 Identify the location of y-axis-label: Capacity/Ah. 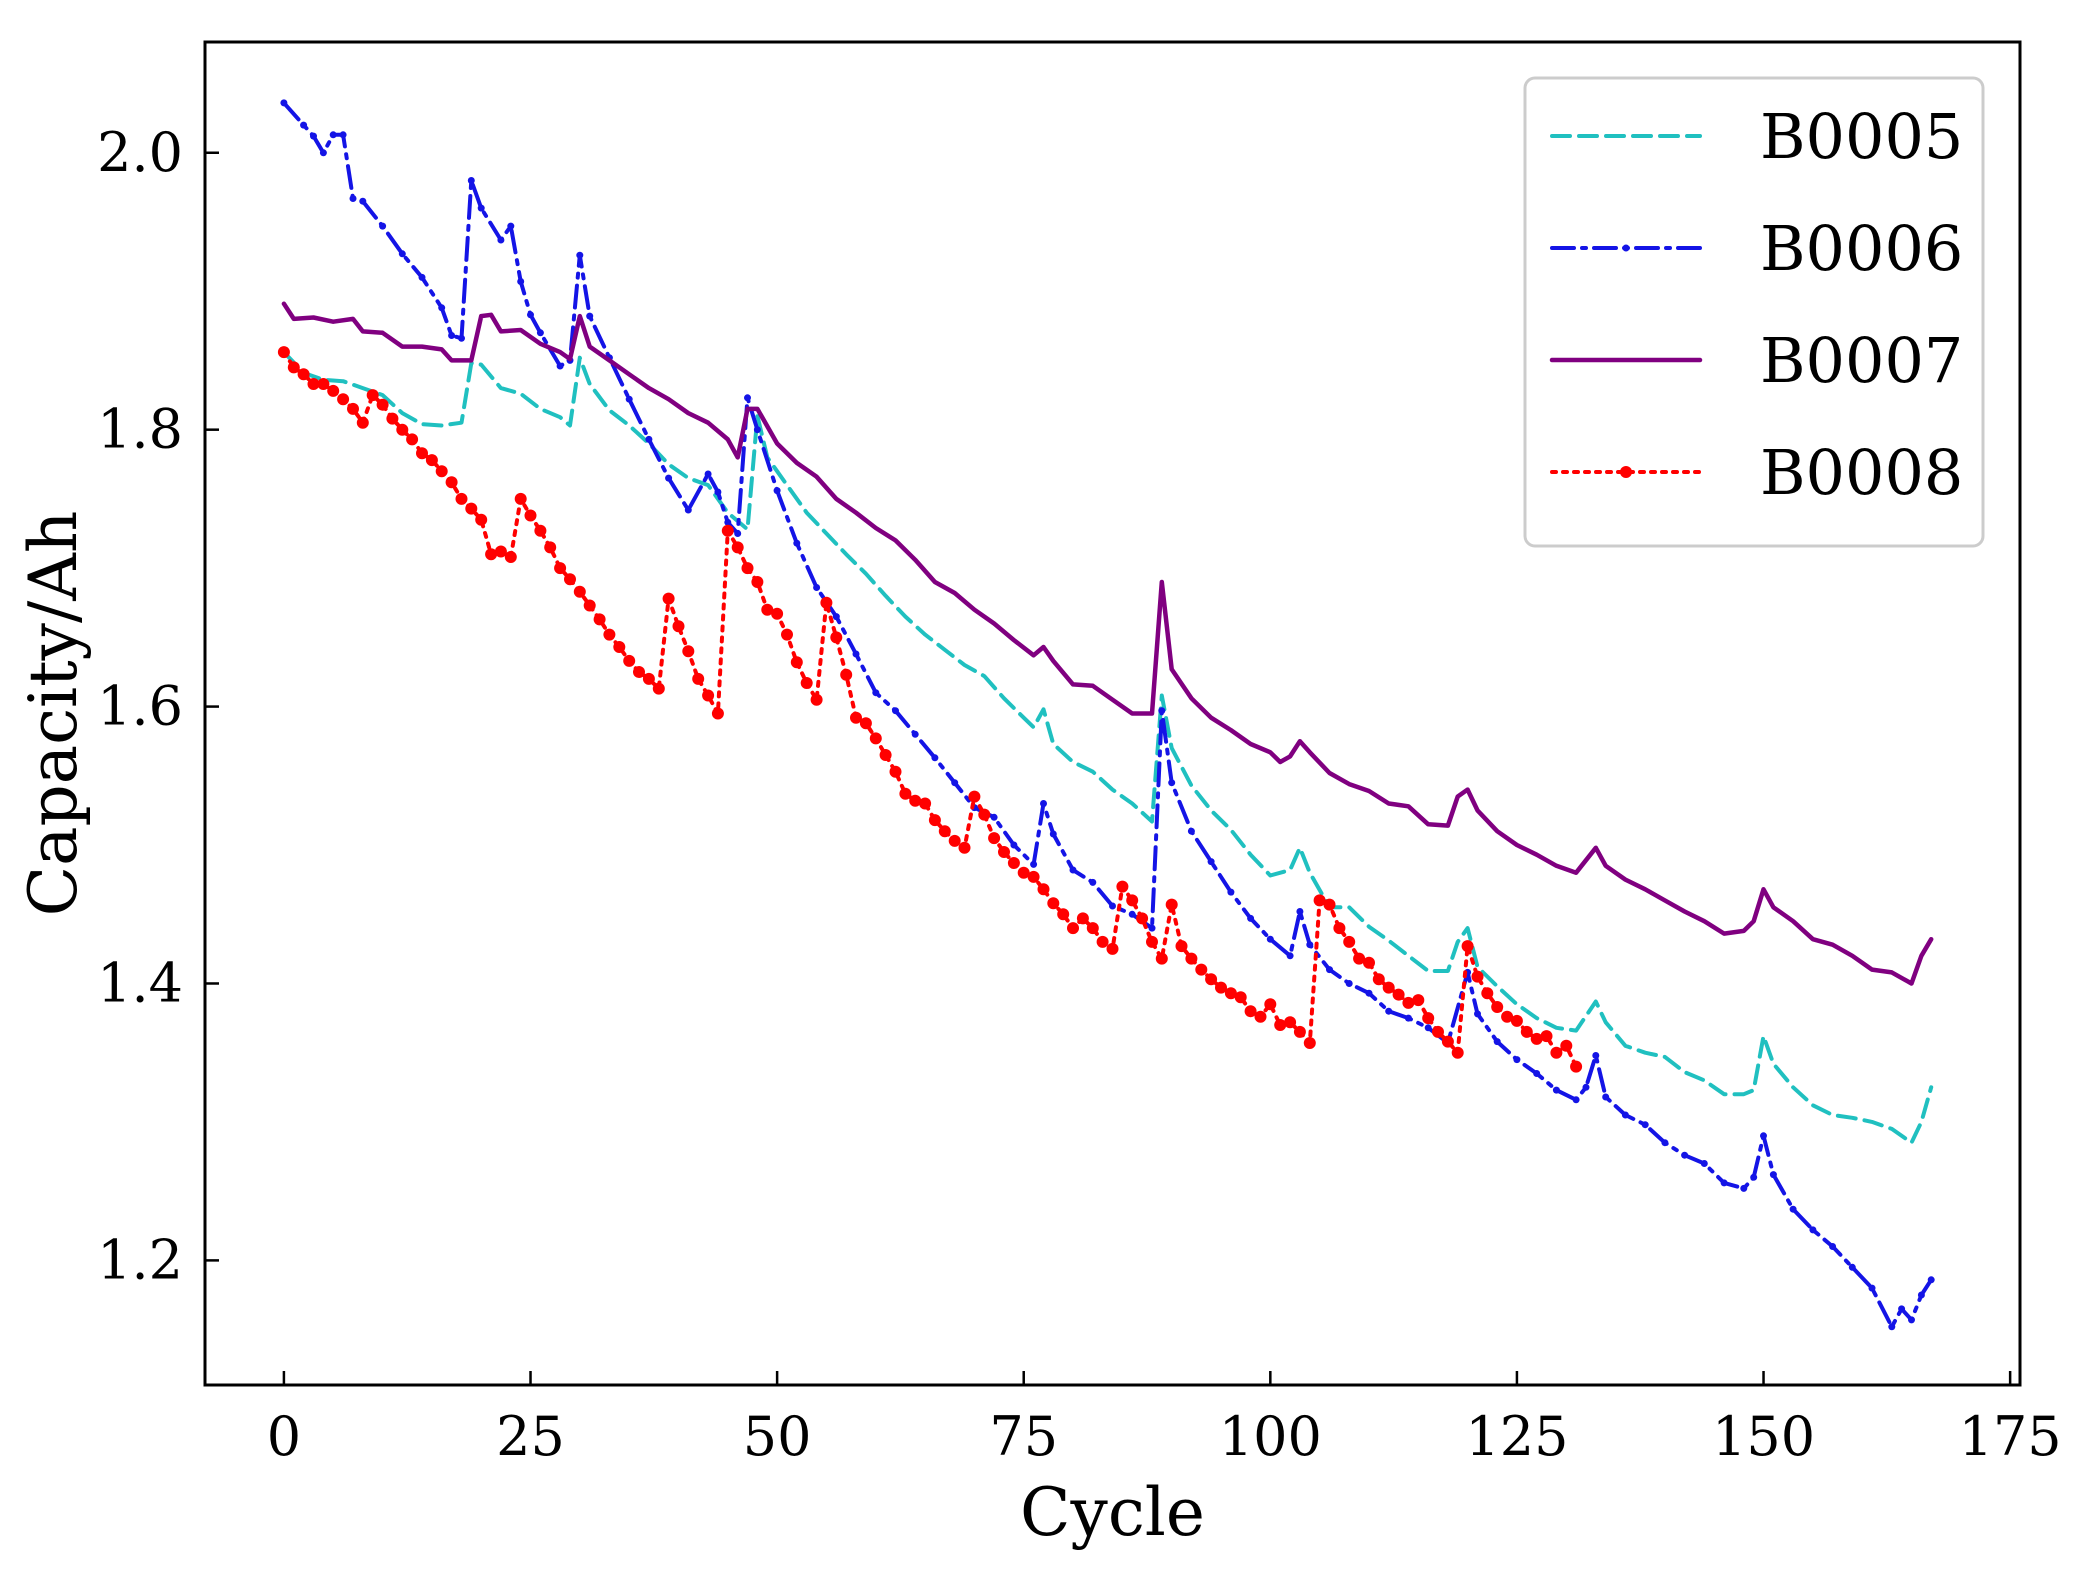
(53, 714).